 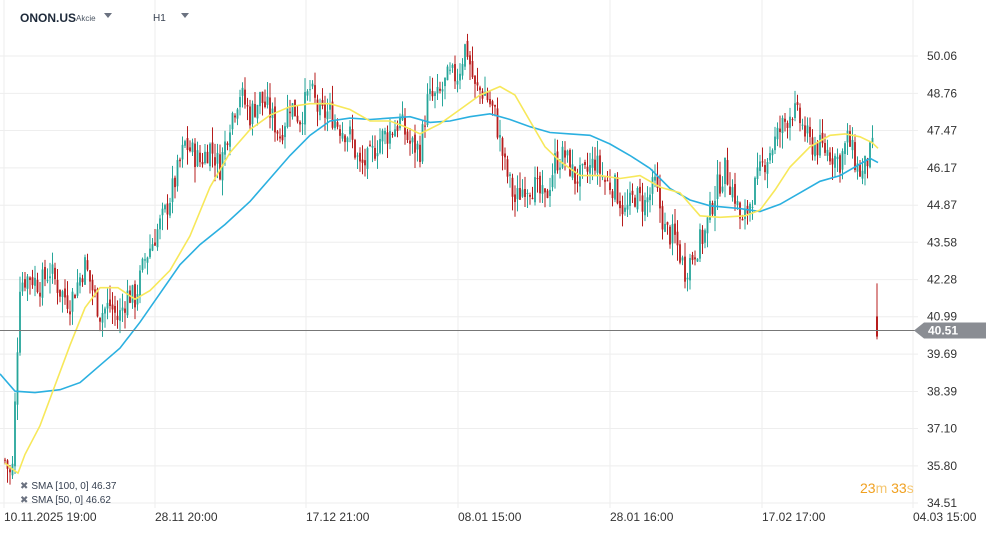 What do you see at coordinates (877, 311) in the screenshot?
I see `last-candle` at bounding box center [877, 311].